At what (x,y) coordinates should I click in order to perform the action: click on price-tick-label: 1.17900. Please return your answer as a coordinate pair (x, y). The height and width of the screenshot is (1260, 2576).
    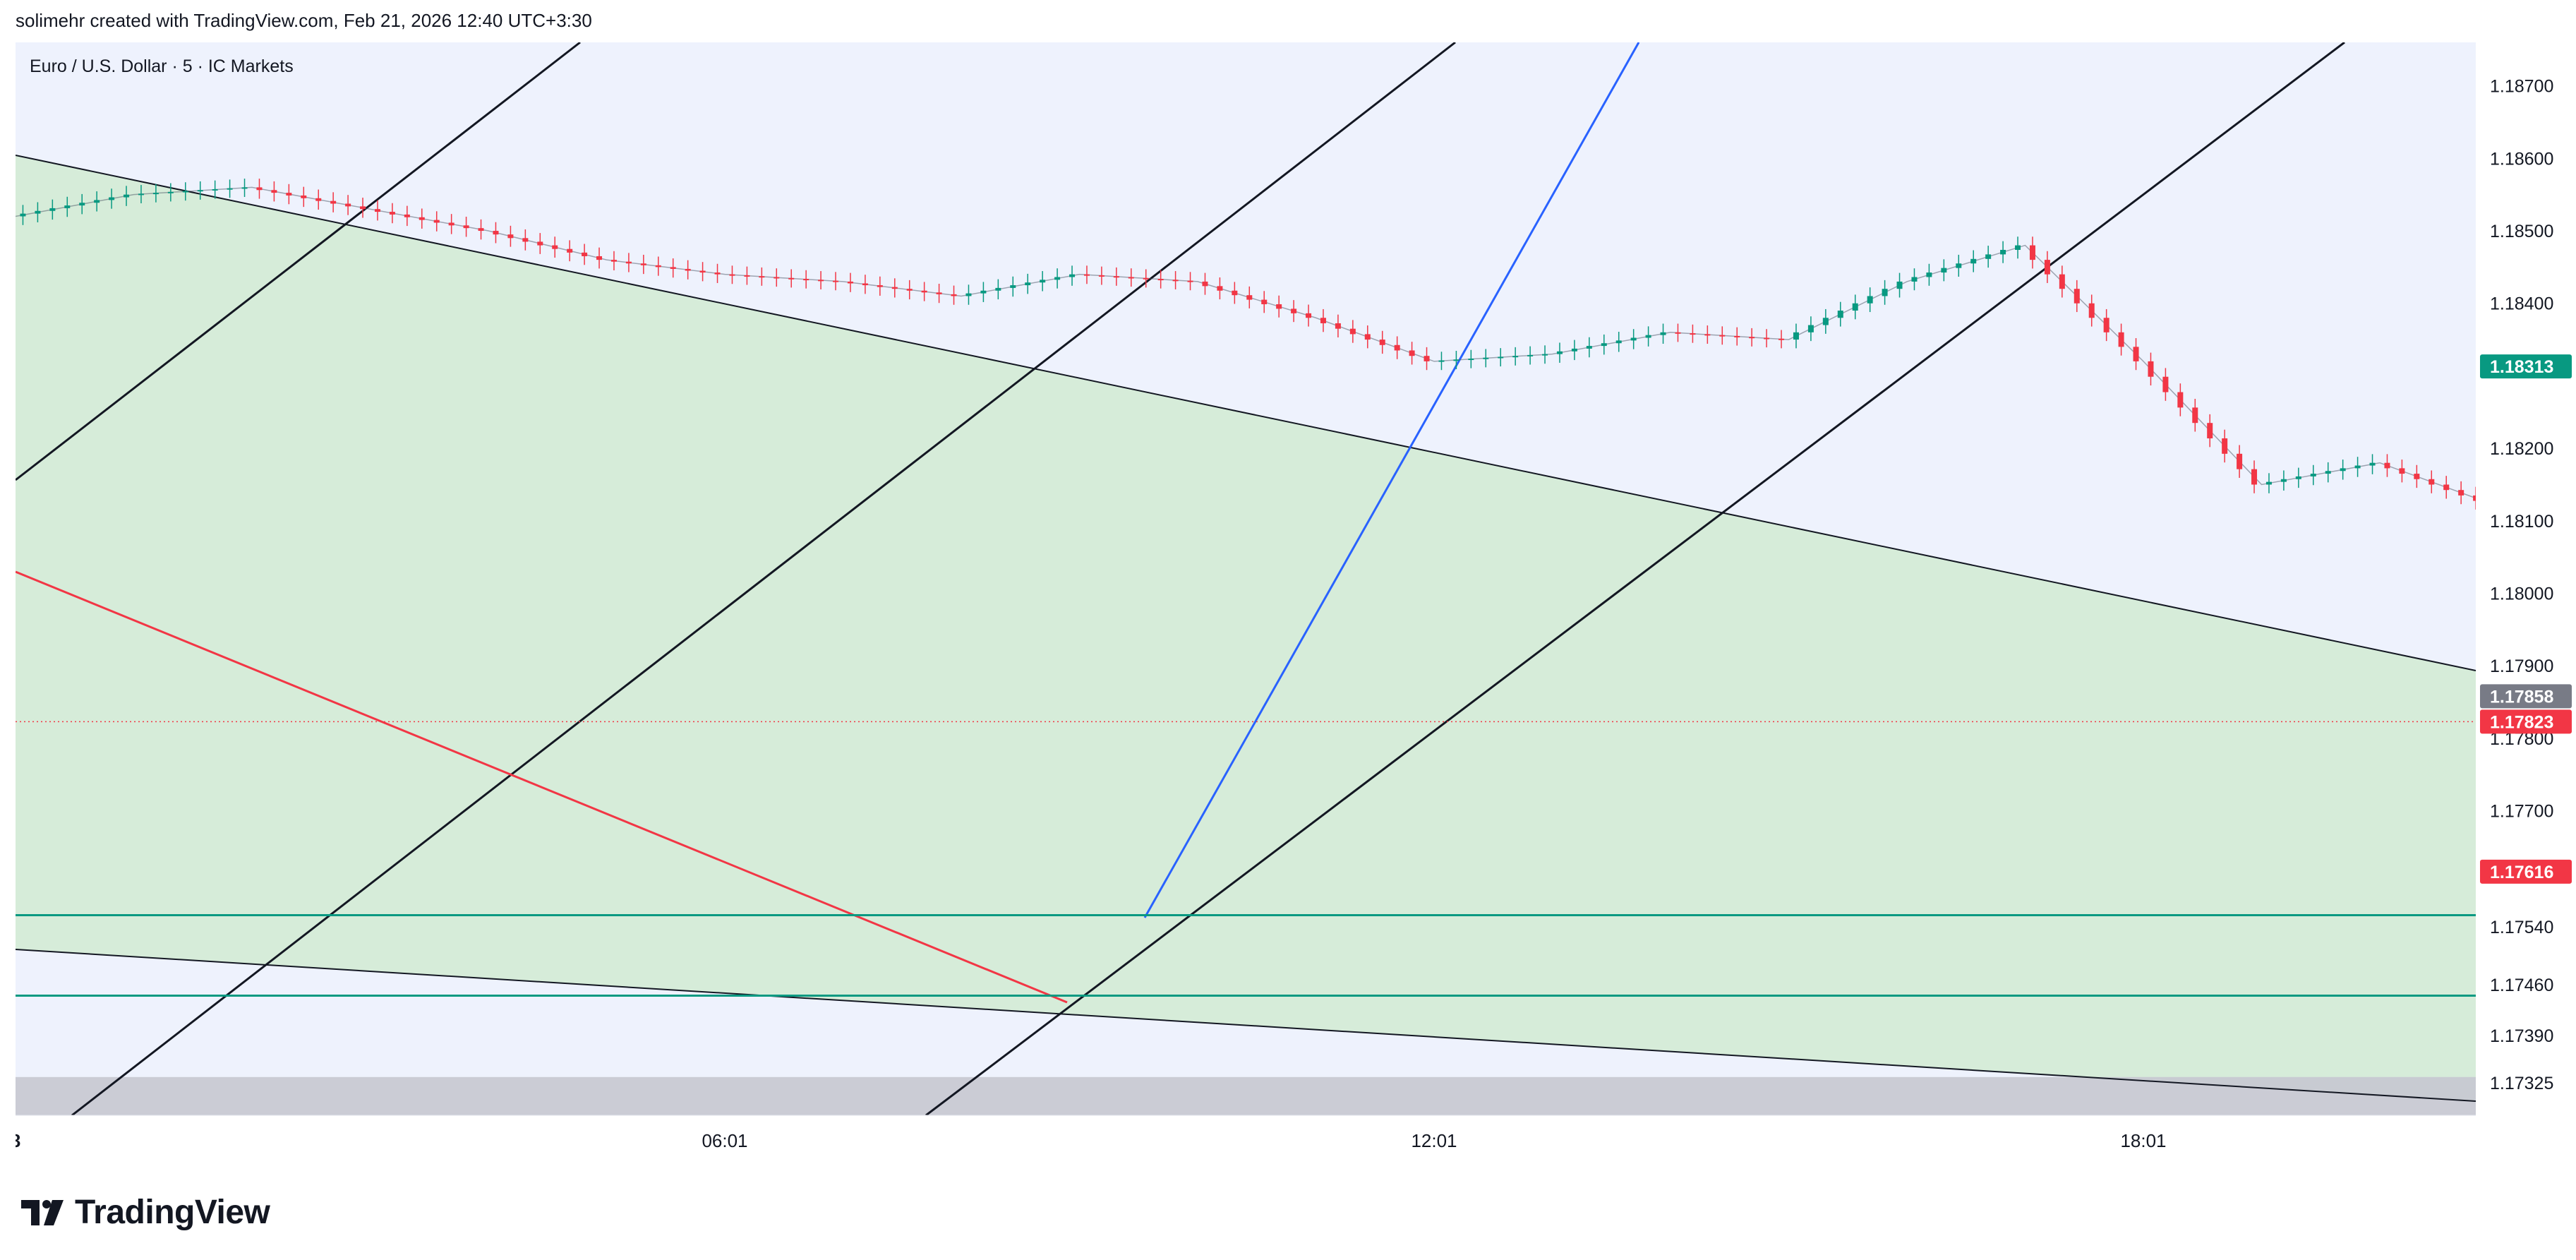
    Looking at the image, I should click on (2521, 666).